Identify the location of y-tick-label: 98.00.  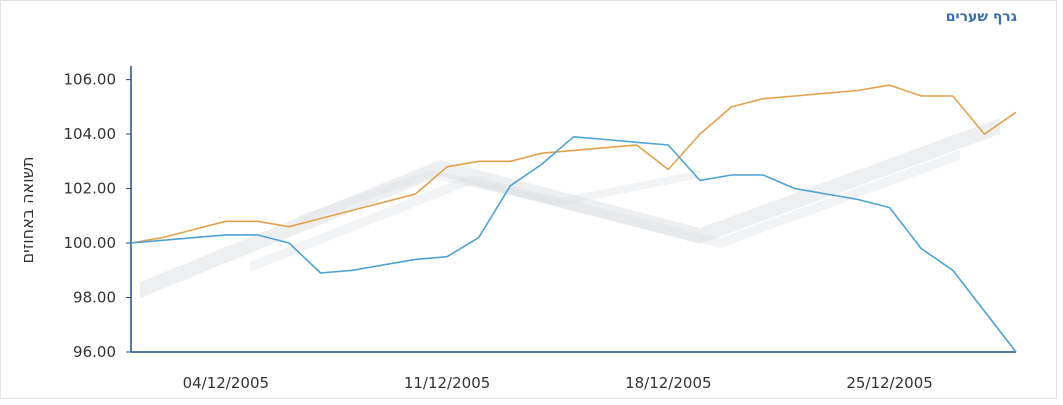
(94, 298).